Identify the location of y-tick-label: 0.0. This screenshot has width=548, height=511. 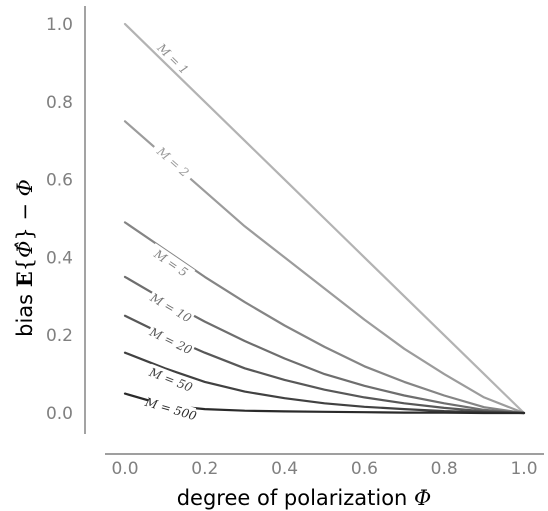
(59, 414).